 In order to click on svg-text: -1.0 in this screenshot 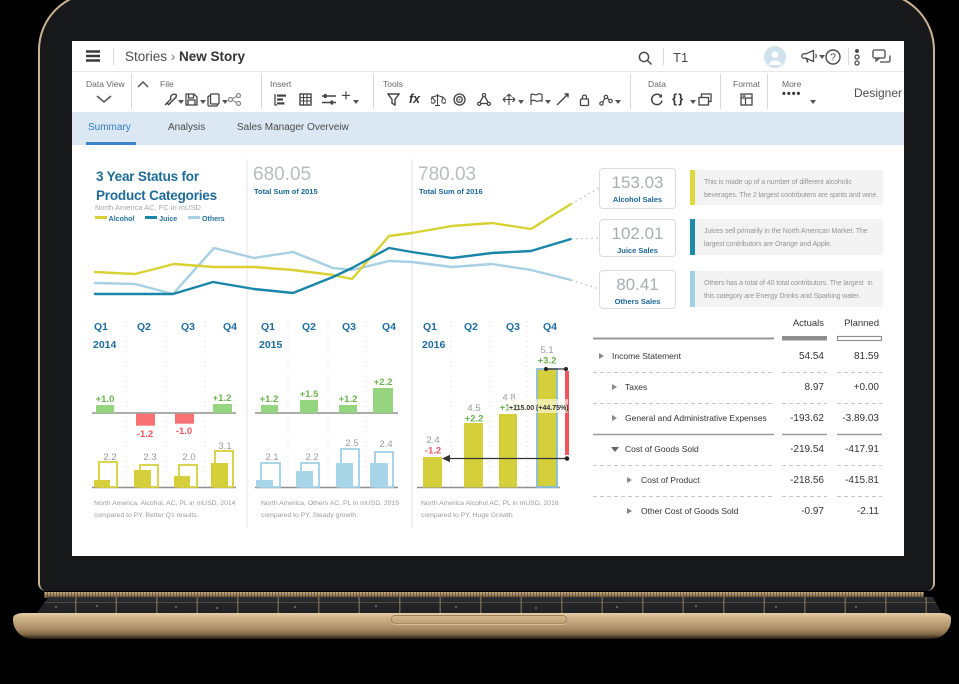, I will do `click(184, 431)`.